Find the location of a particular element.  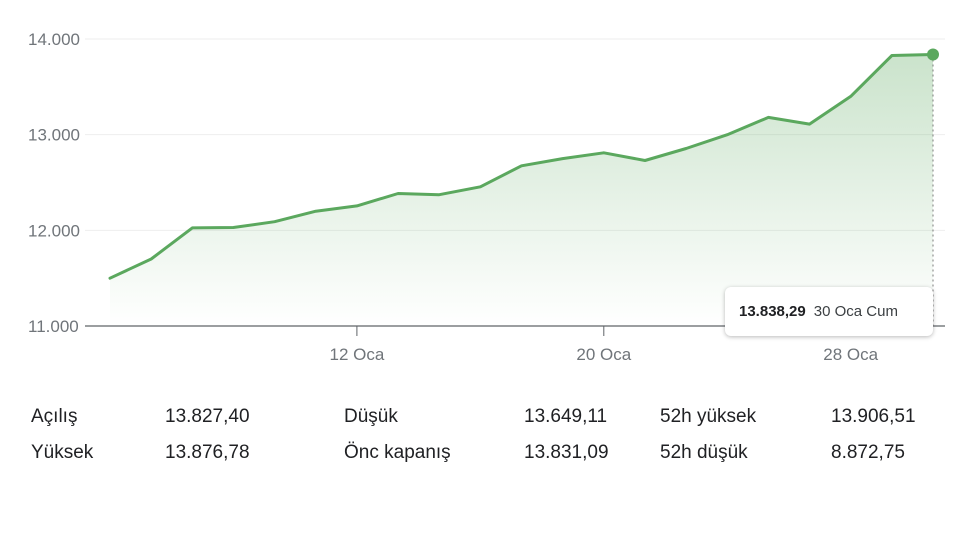

tooltip-value: 13.838,29 is located at coordinates (772, 311).